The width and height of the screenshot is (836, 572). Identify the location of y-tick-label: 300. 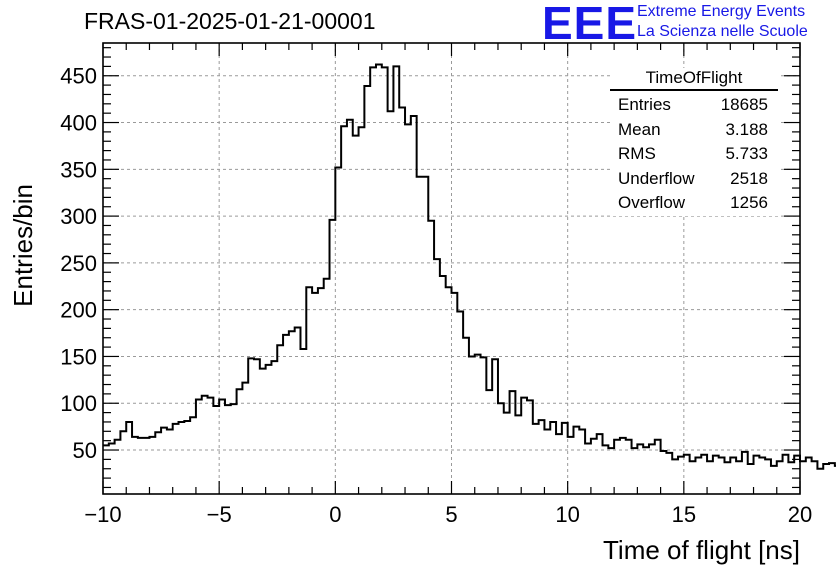
(78, 216).